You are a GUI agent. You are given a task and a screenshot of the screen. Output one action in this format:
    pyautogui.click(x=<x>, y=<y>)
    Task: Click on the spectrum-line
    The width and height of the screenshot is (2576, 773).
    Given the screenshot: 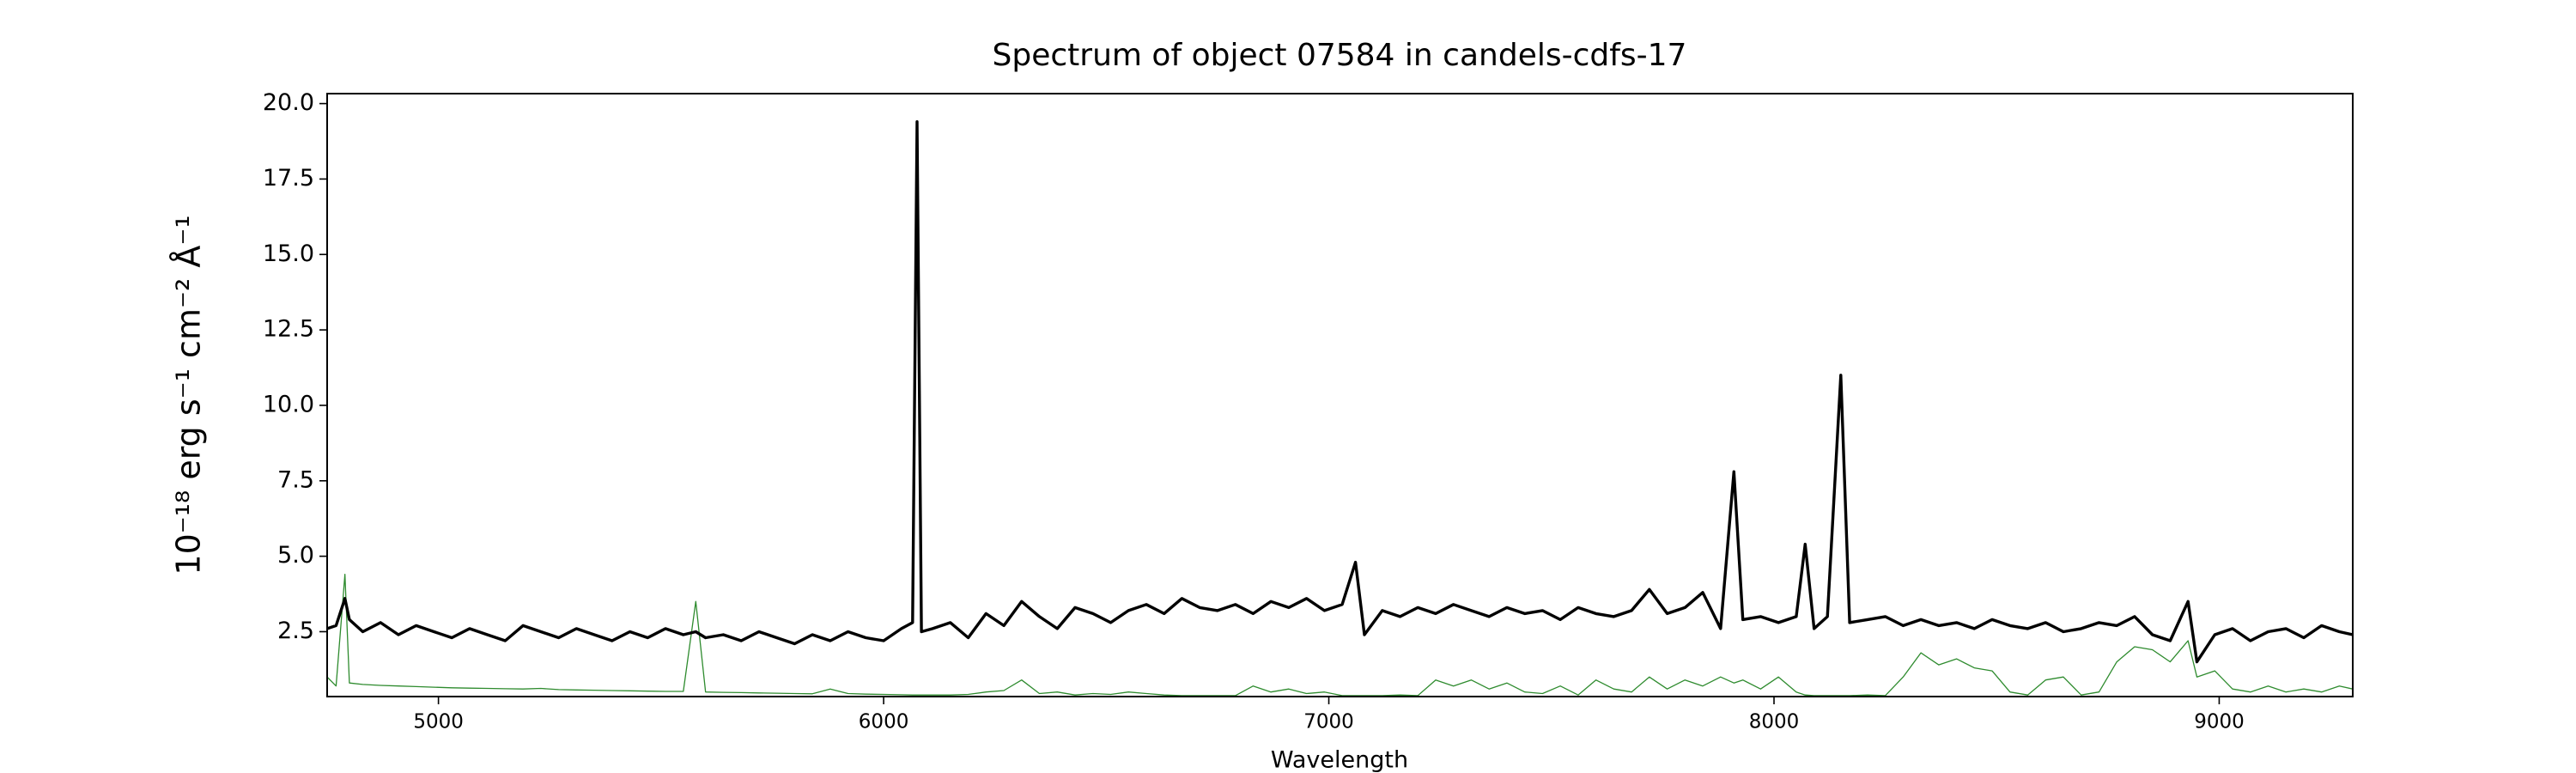 What is the action you would take?
    pyautogui.click(x=1340, y=635)
    